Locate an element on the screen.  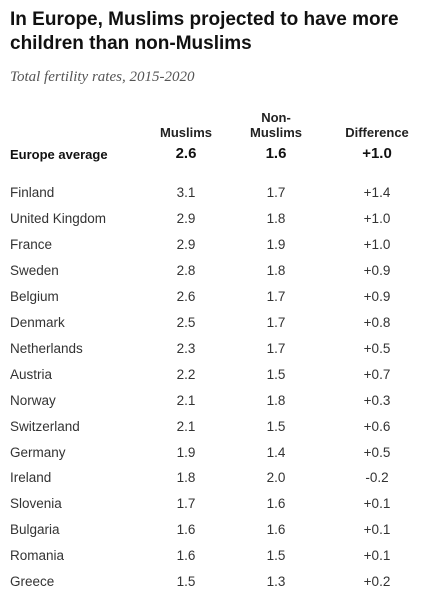
muslims-value: 3.1 is located at coordinates (186, 192).